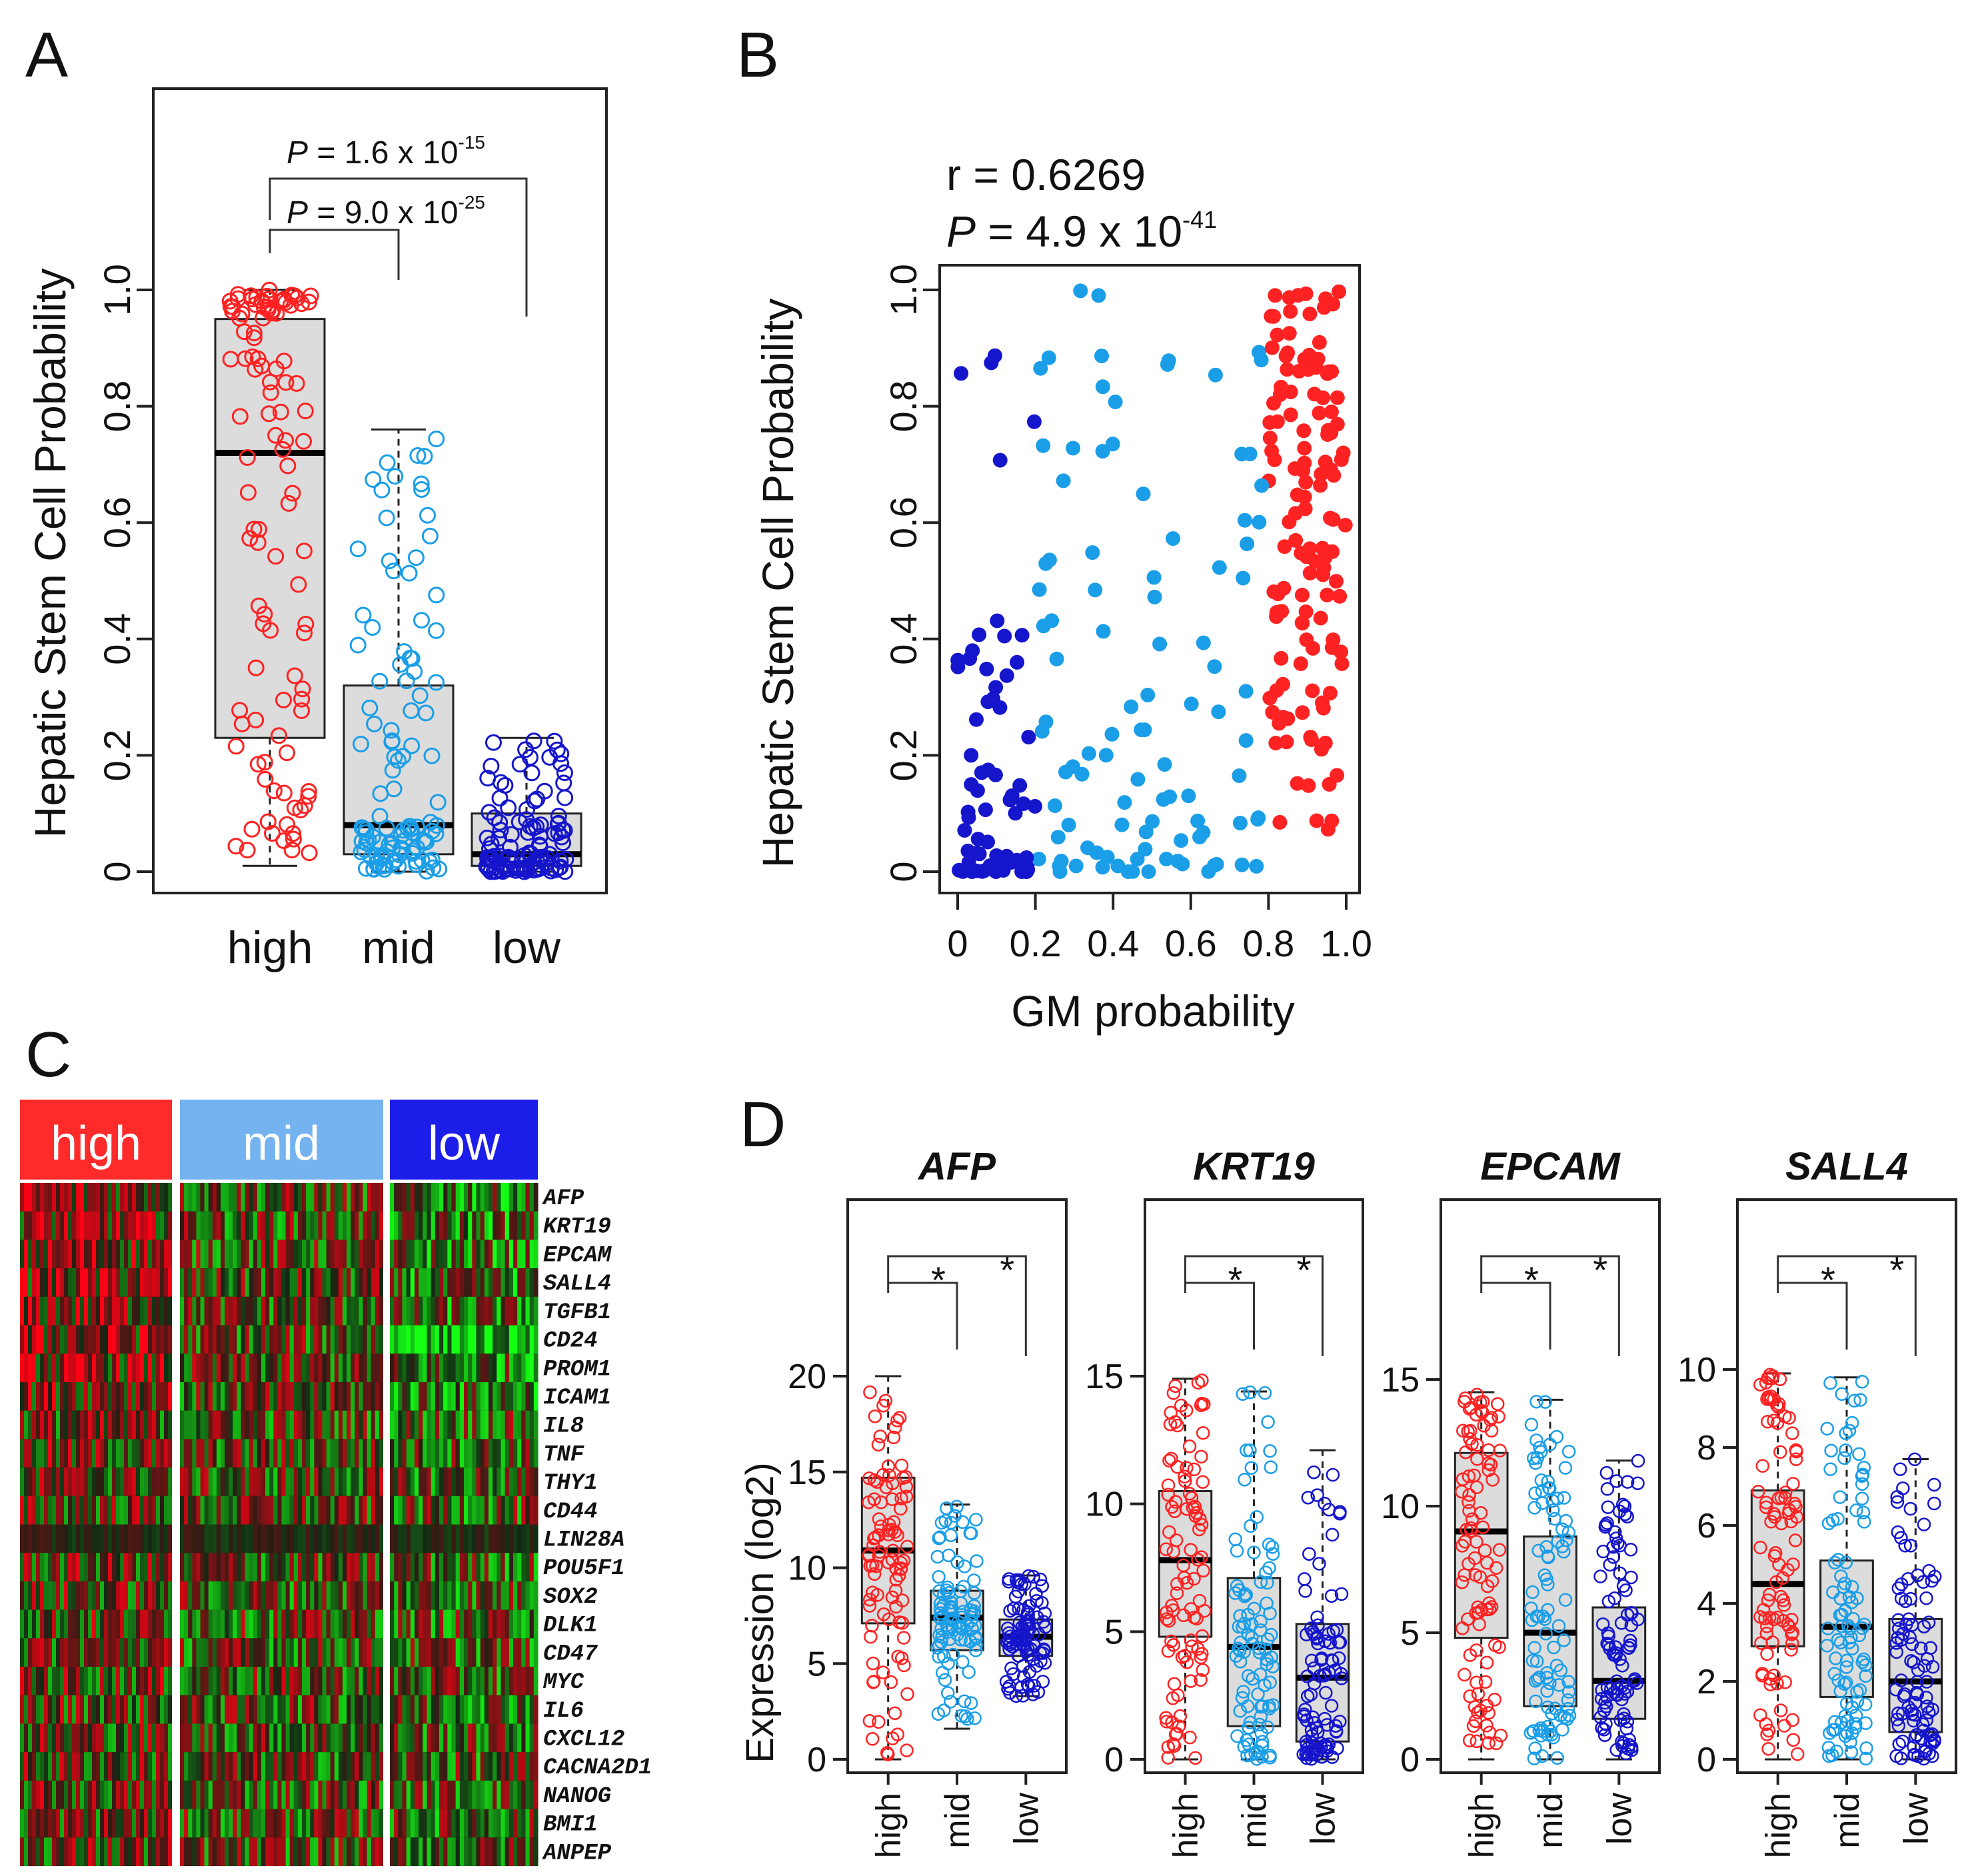 This screenshot has height=1876, width=1966. What do you see at coordinates (1846, 1450) in the screenshot?
I see `panel-d-sall4-point` at bounding box center [1846, 1450].